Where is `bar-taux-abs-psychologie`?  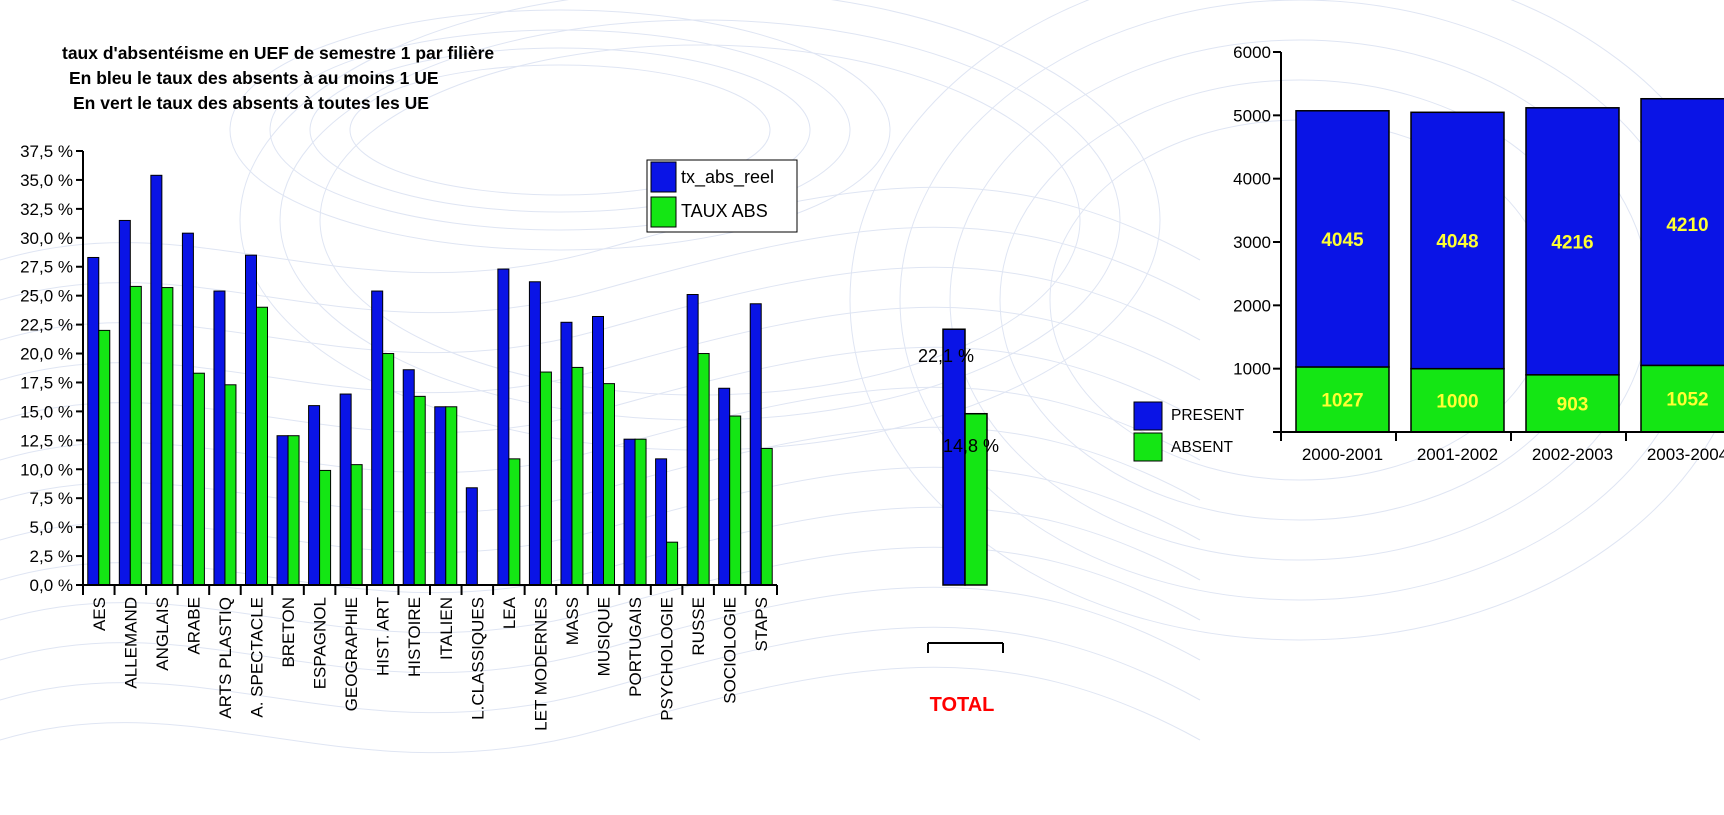
bar-taux-abs-psychologie is located at coordinates (672, 563).